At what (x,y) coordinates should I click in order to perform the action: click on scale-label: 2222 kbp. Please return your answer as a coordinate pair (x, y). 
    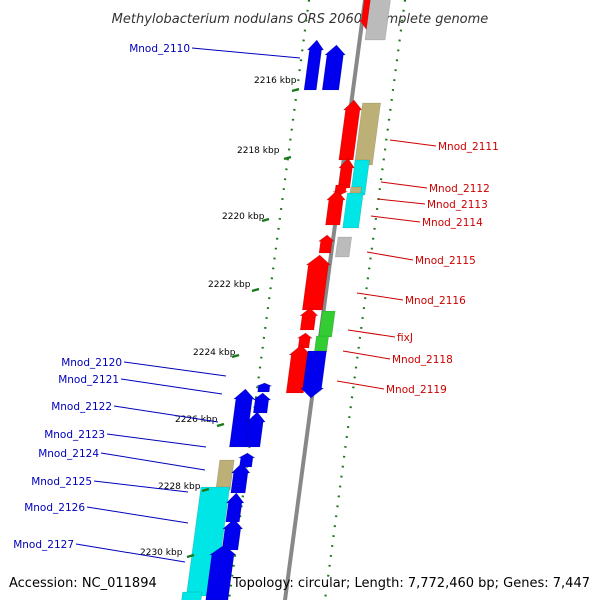
    Looking at the image, I should click on (229, 285).